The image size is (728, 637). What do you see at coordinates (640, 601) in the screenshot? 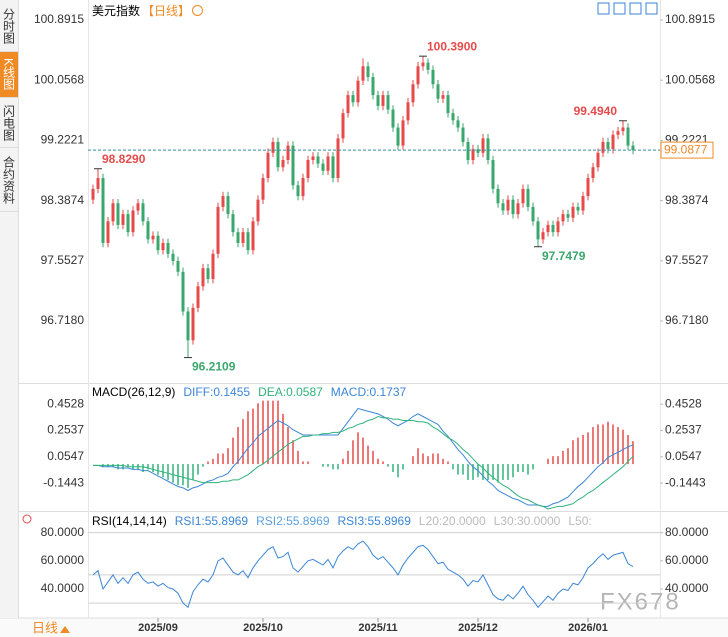
I see `watermark: FX678` at bounding box center [640, 601].